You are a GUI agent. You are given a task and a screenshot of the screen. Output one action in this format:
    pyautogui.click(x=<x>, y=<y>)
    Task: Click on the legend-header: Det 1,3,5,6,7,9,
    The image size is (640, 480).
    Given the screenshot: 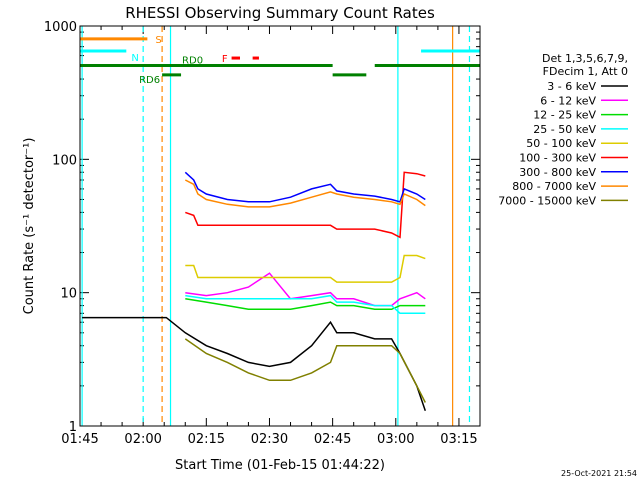 What is the action you would take?
    pyautogui.click(x=585, y=58)
    